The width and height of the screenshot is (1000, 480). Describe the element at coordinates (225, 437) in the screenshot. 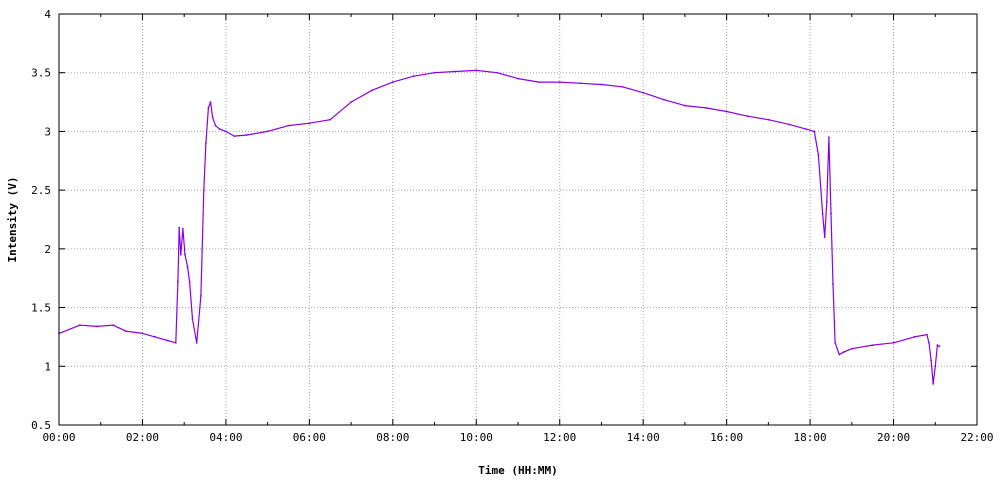

I see `x-tick-label: 04:00` at that location.